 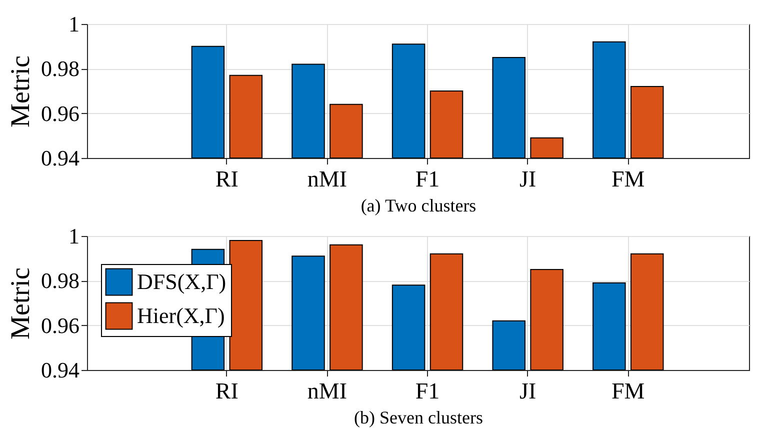 What do you see at coordinates (181, 315) in the screenshot?
I see `legend-label: Hier(X,Γ)` at bounding box center [181, 315].